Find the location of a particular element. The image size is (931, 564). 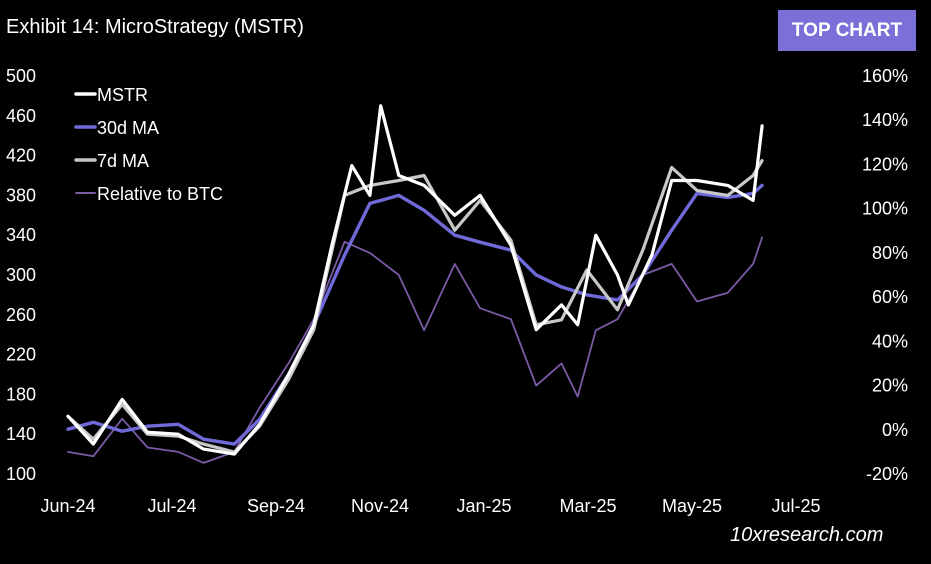

y-right-tick-label: 60% is located at coordinates (890, 297).